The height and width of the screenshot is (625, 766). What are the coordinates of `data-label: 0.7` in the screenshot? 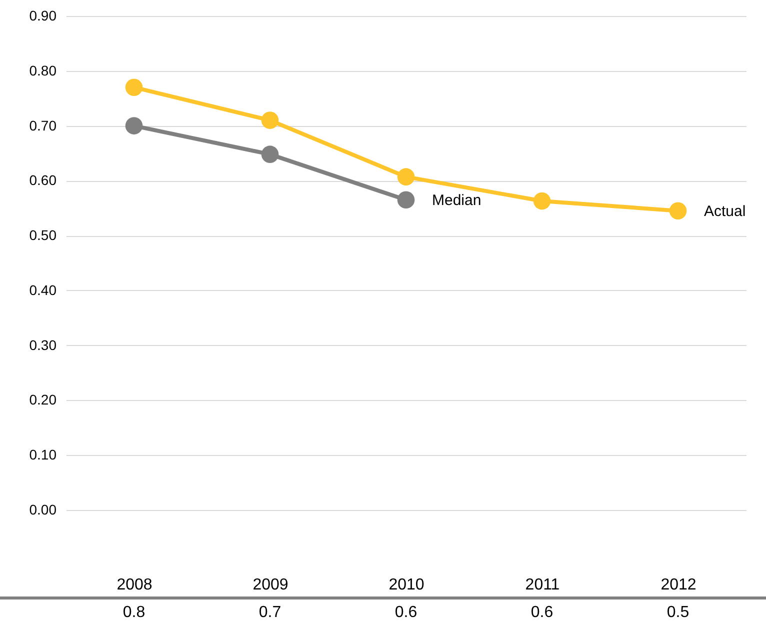 It's located at (270, 612).